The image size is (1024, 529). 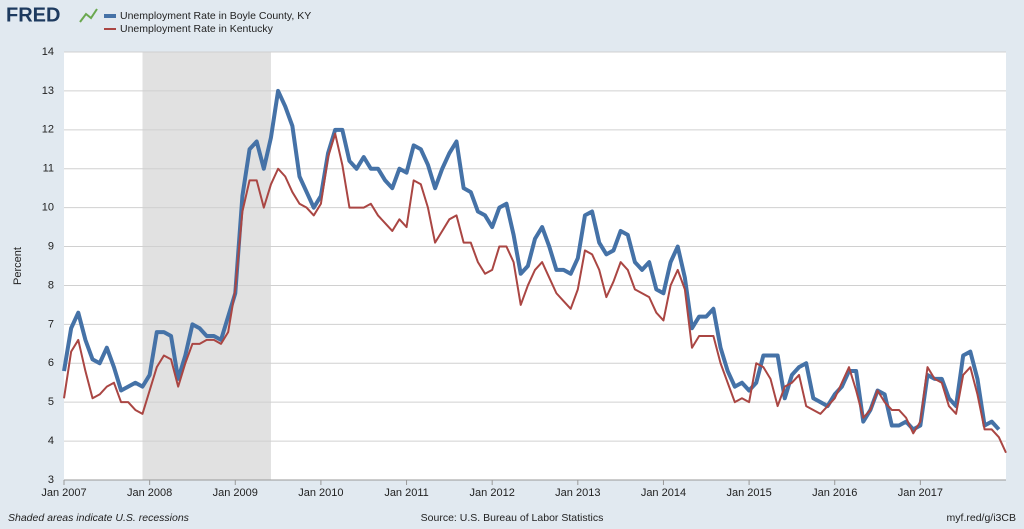 I want to click on y-tick-label: 3, so click(x=51, y=480).